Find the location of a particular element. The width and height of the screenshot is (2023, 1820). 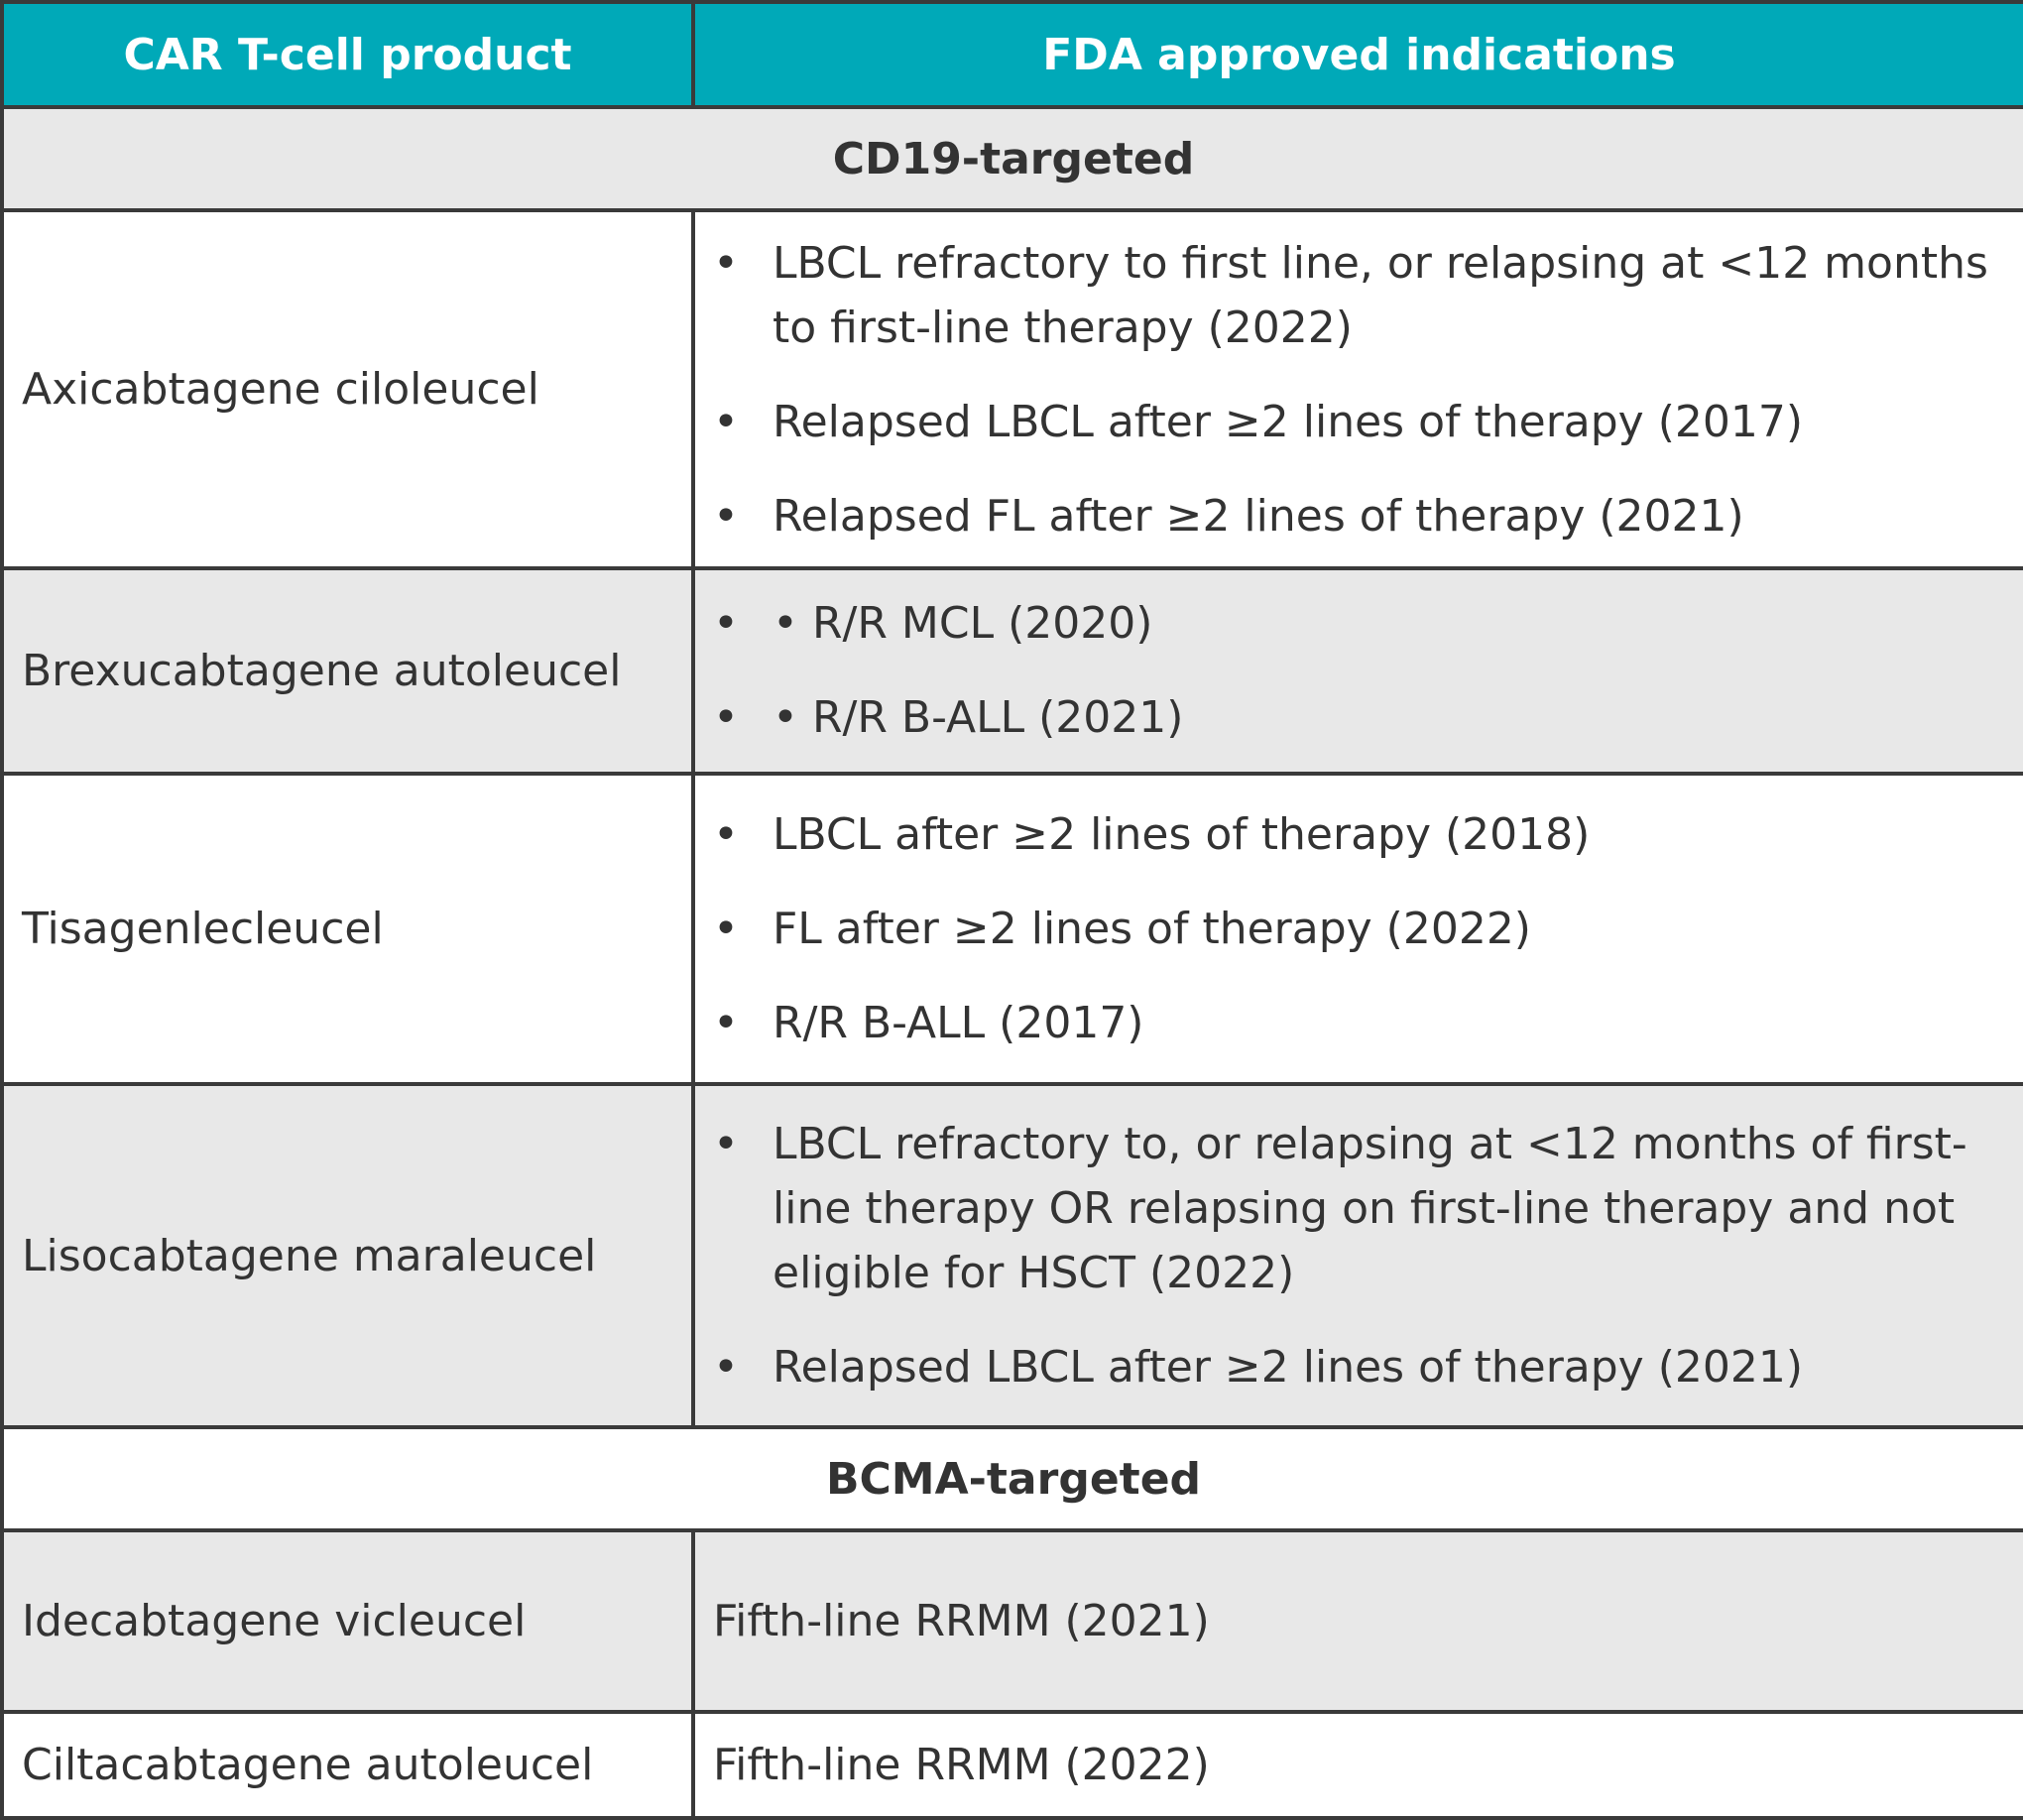

section-row-cd19: CD19-targeted is located at coordinates (1011, 159).